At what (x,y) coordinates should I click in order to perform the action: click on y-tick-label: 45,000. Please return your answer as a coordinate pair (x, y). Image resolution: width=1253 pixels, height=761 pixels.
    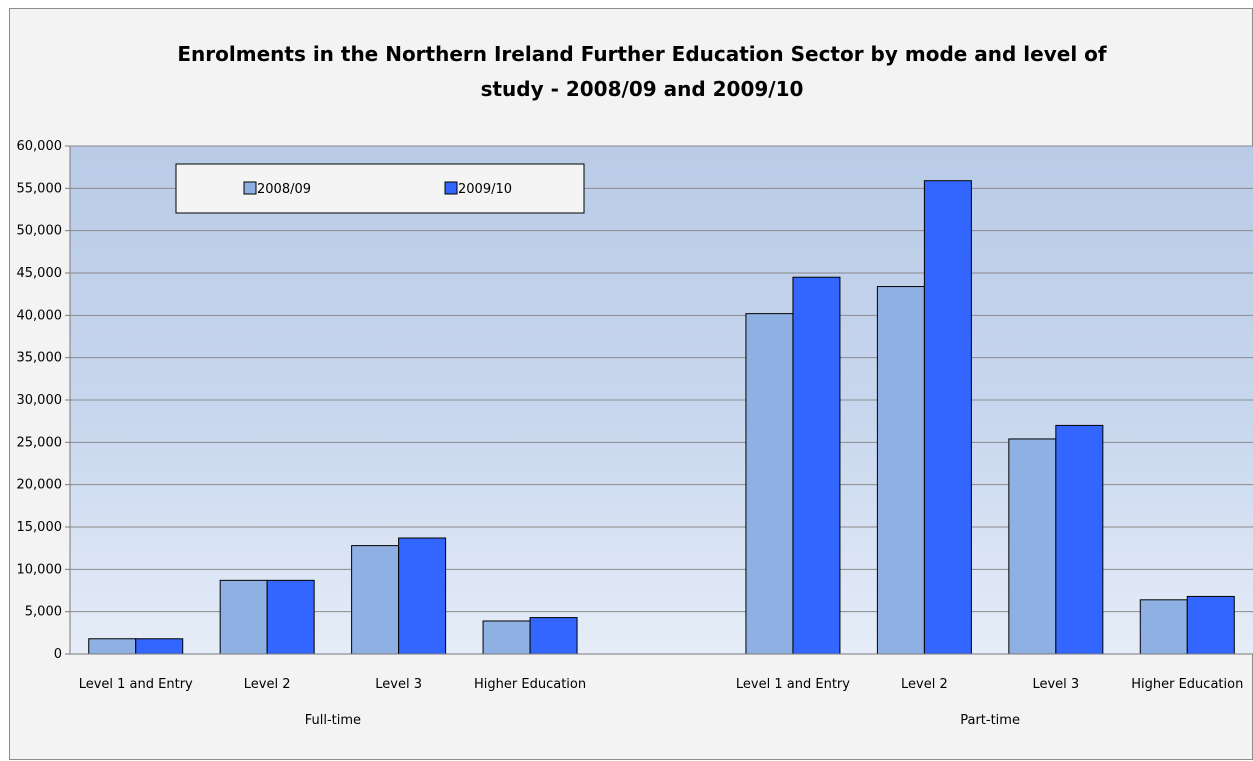
    Looking at the image, I should click on (40, 273).